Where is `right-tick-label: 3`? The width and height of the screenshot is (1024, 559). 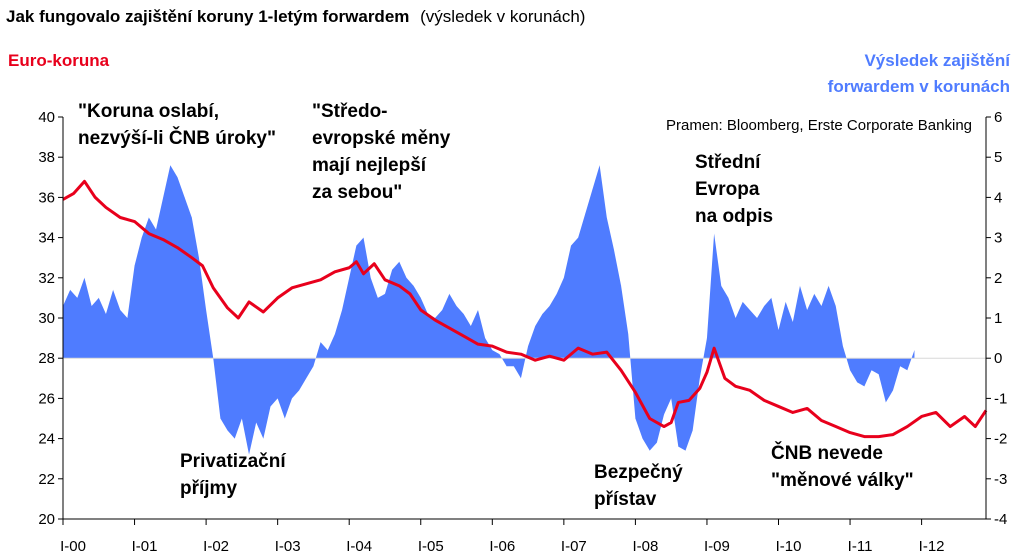 right-tick-label: 3 is located at coordinates (998, 238).